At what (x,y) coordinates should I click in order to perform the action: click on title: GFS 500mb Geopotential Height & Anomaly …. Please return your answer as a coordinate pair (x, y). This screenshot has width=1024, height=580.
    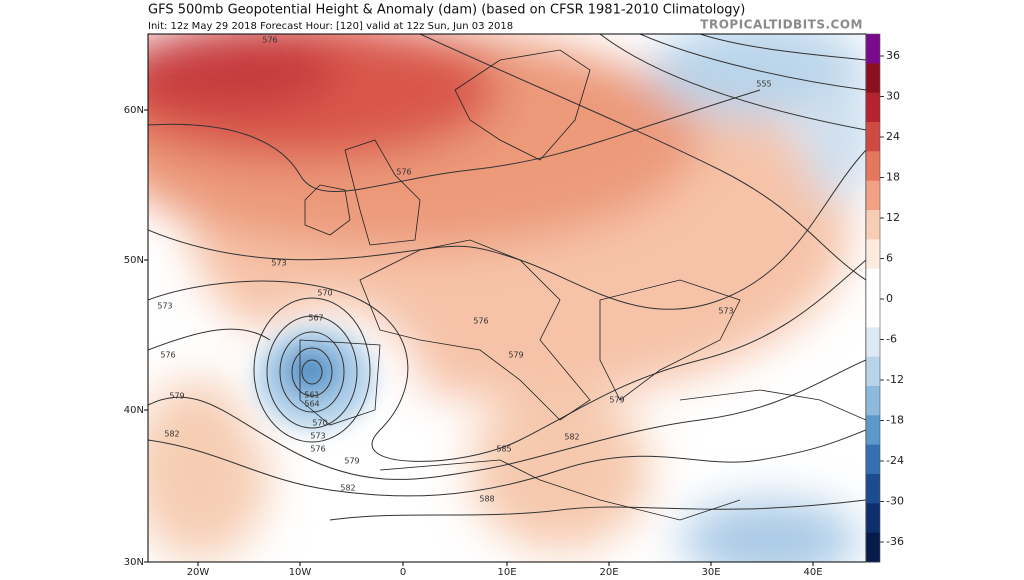
    Looking at the image, I should click on (446, 10).